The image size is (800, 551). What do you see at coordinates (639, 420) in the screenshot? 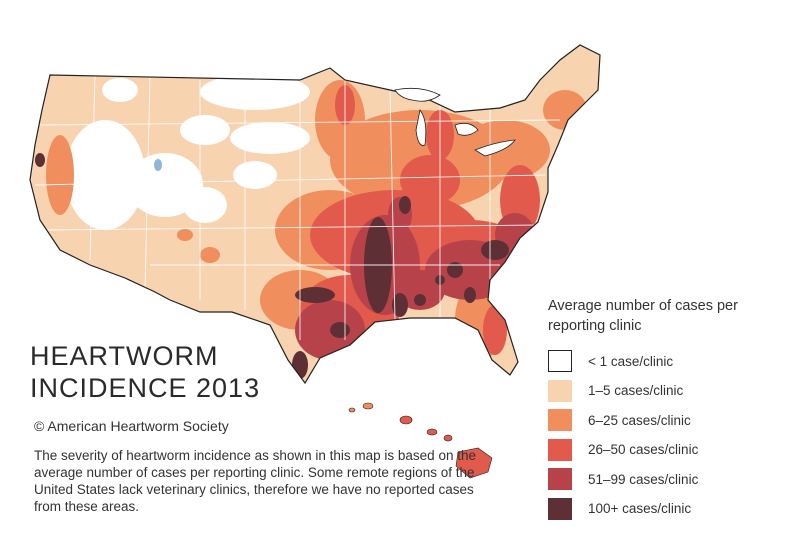
I see `legend-label: 6–25 cases/clinic` at bounding box center [639, 420].